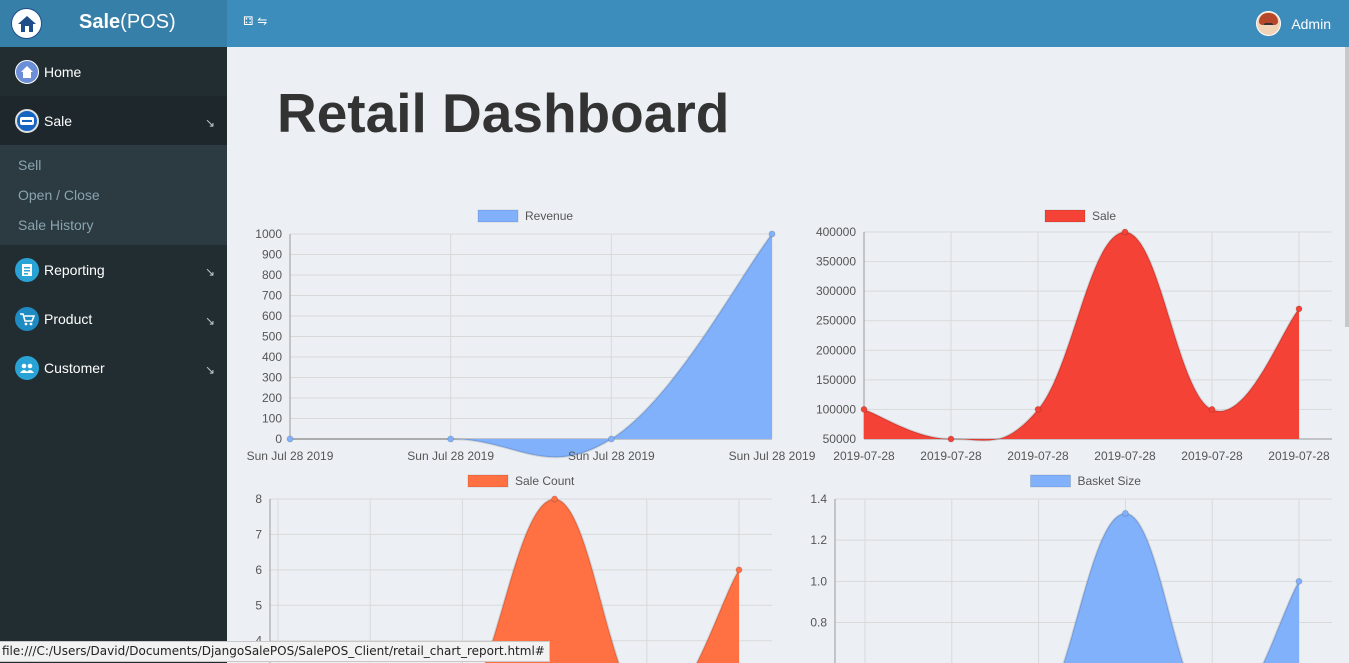  What do you see at coordinates (209, 321) in the screenshot?
I see `expand-arrow-icon: ↘` at bounding box center [209, 321].